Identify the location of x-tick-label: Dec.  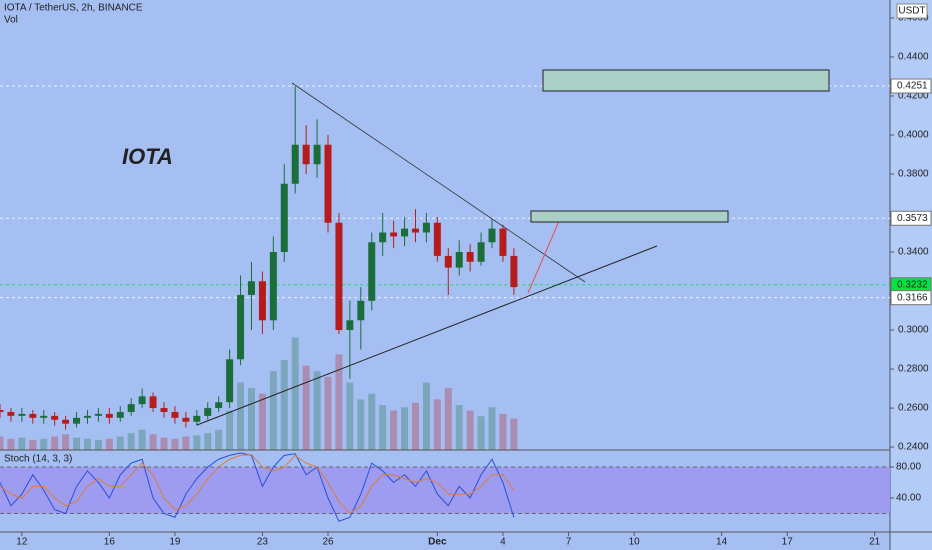
(437, 542).